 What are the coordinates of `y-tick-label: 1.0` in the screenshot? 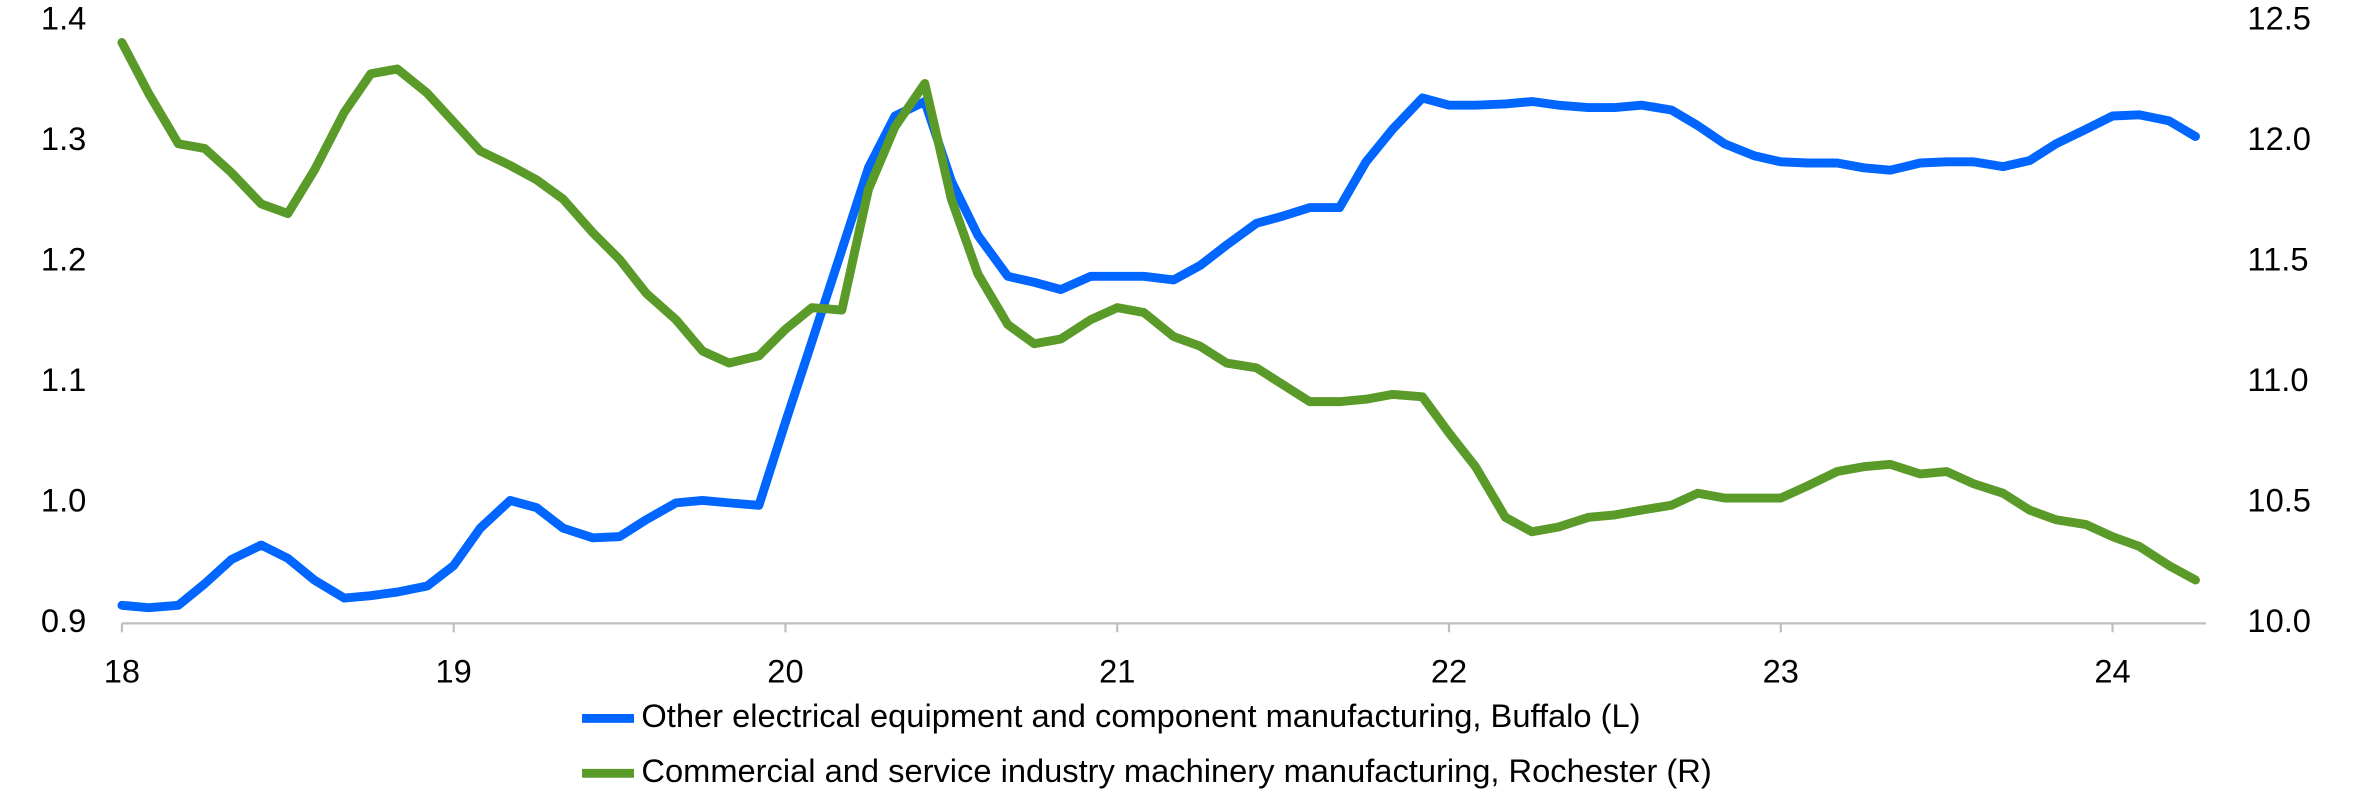 It's located at (63, 500).